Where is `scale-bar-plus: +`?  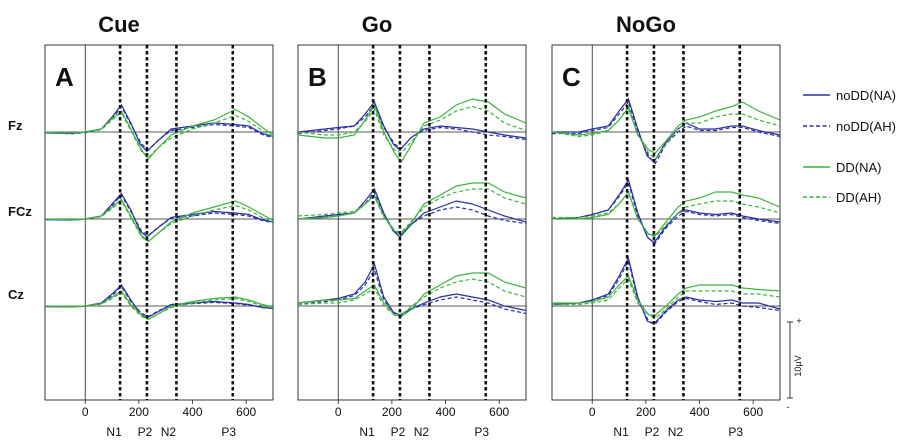
scale-bar-plus: + is located at coordinates (798, 321).